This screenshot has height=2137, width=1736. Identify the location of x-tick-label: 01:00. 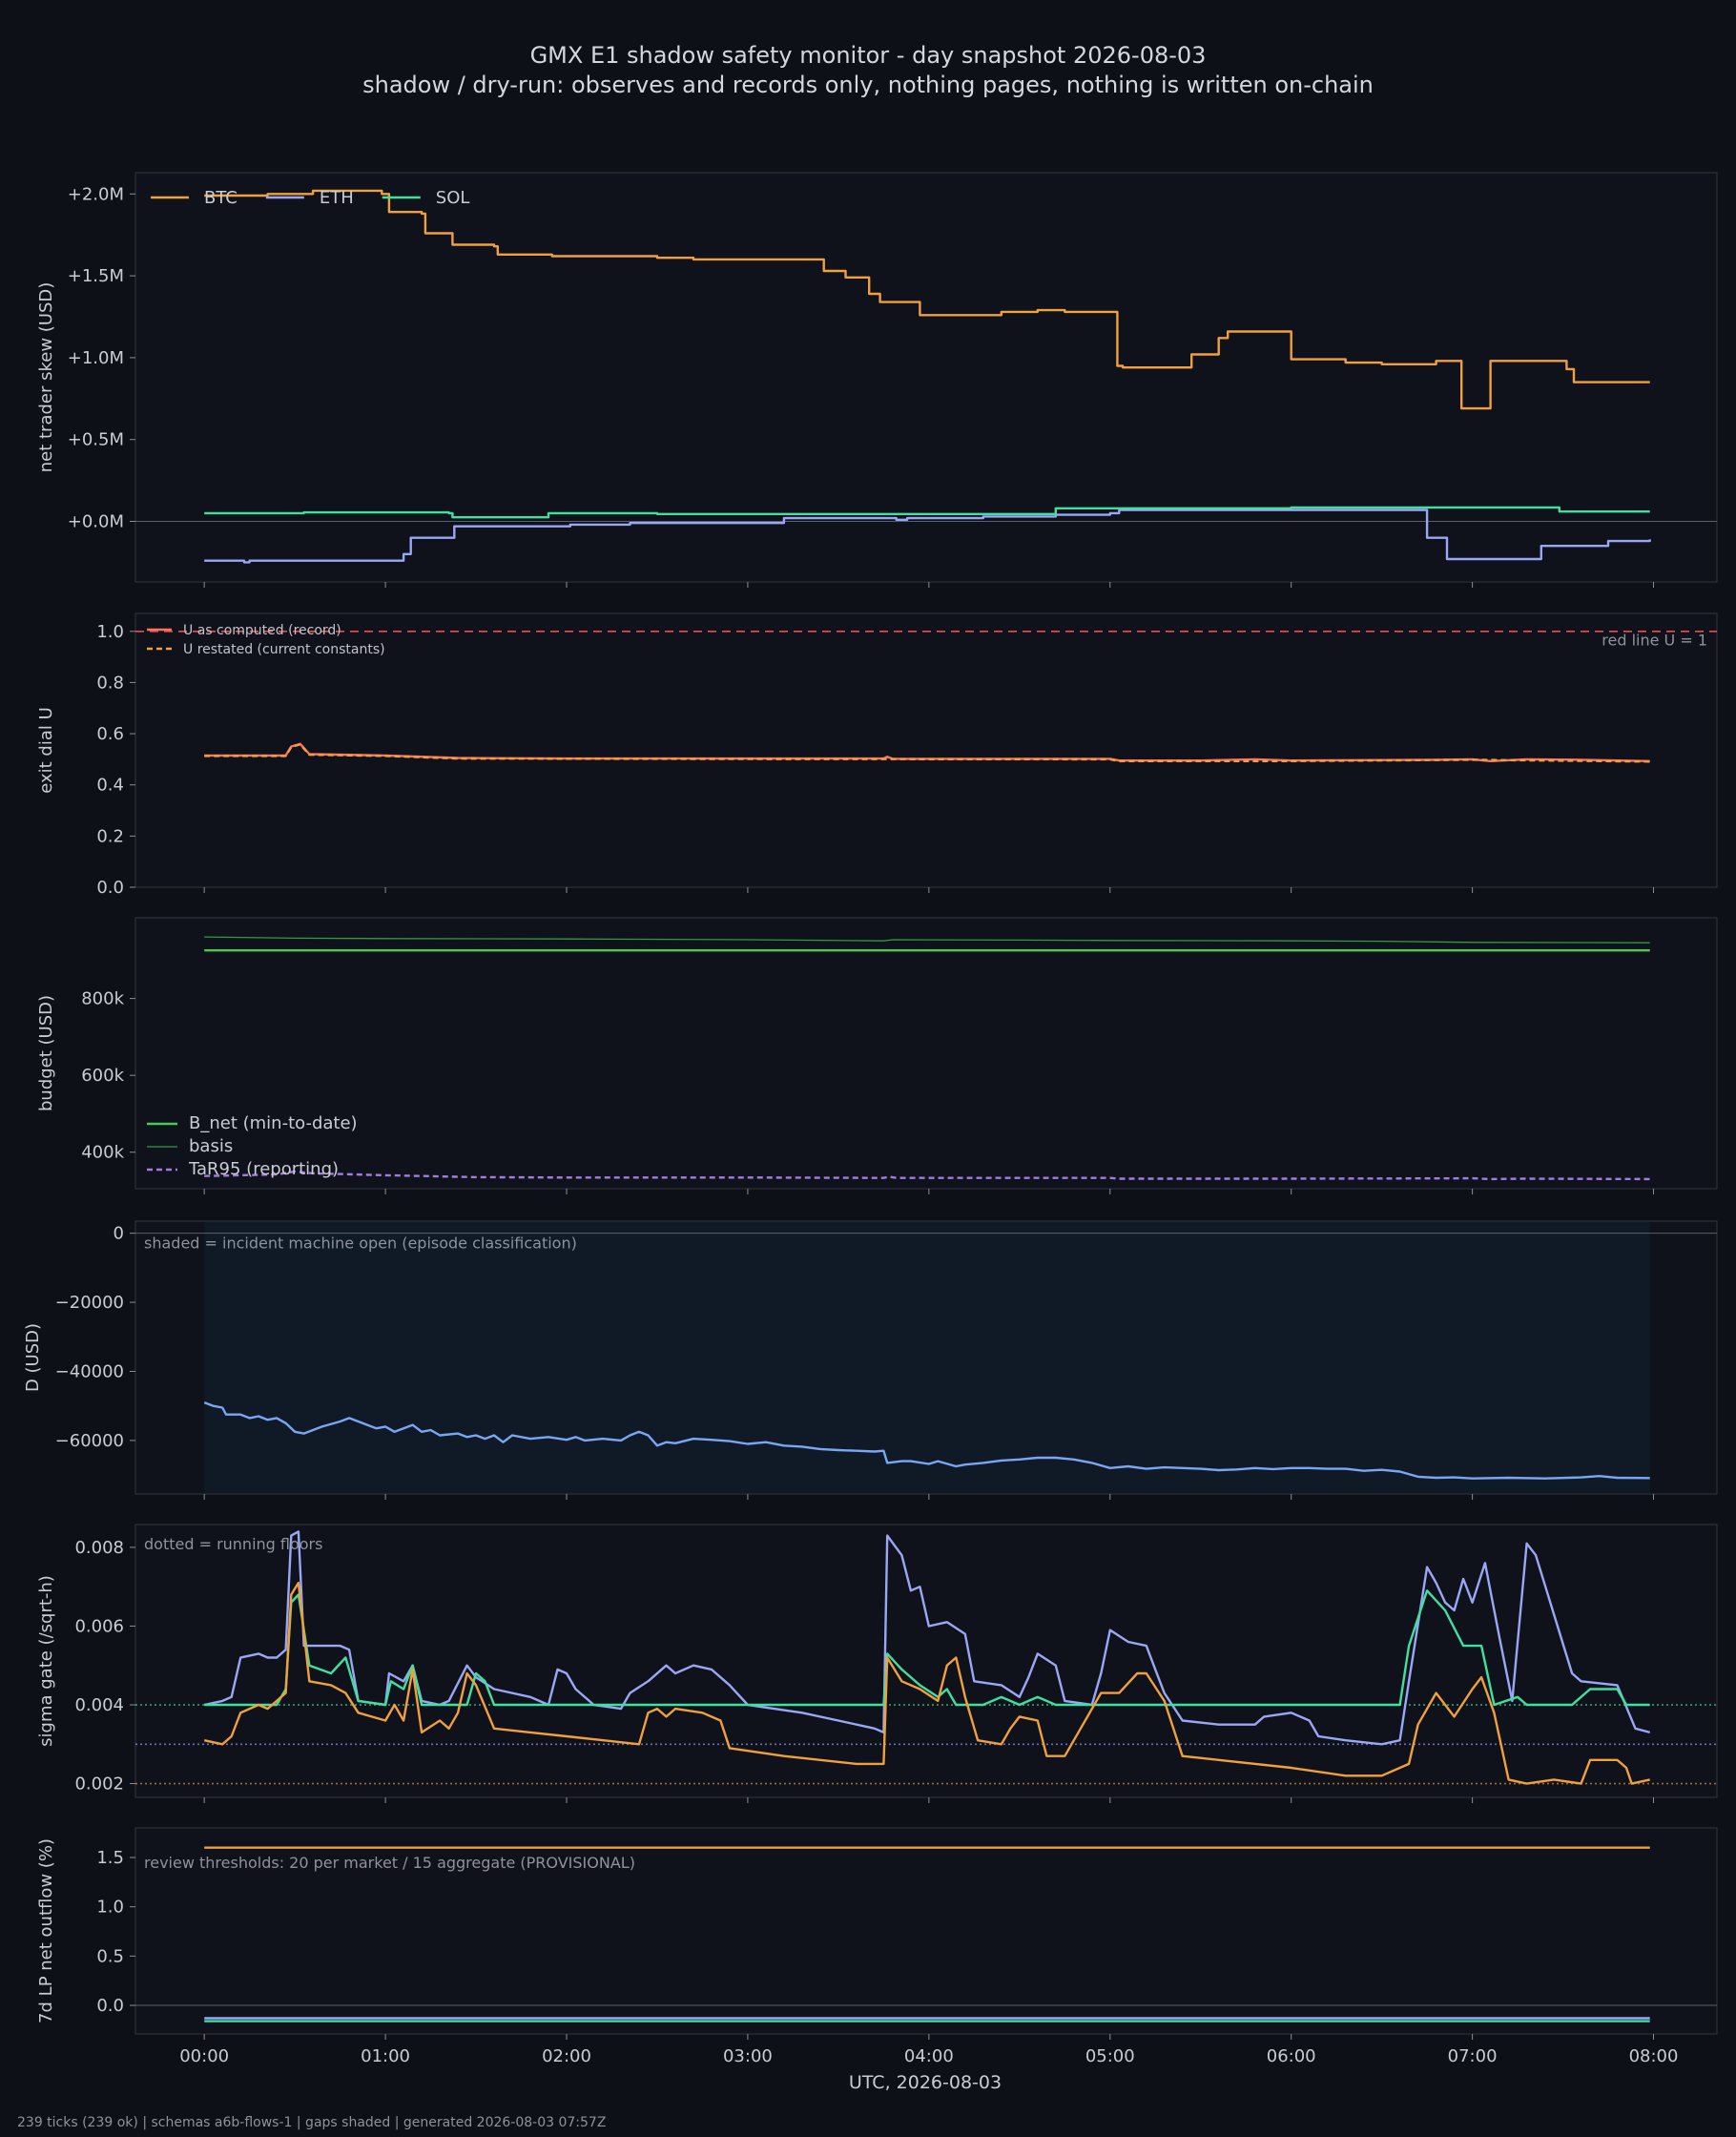
(385, 2056).